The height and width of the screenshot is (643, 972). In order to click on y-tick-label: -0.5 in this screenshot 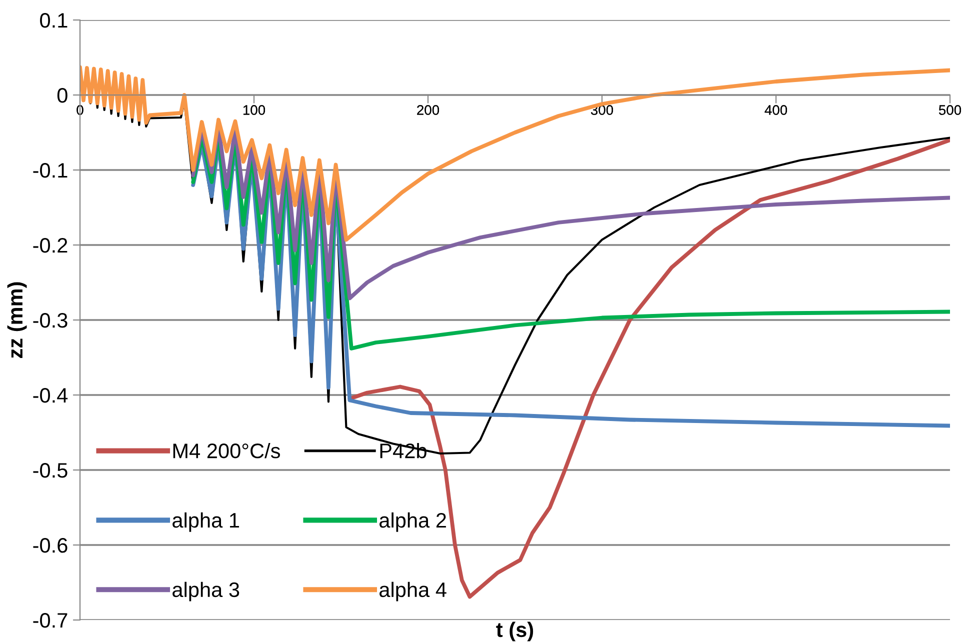, I will do `click(50, 470)`.